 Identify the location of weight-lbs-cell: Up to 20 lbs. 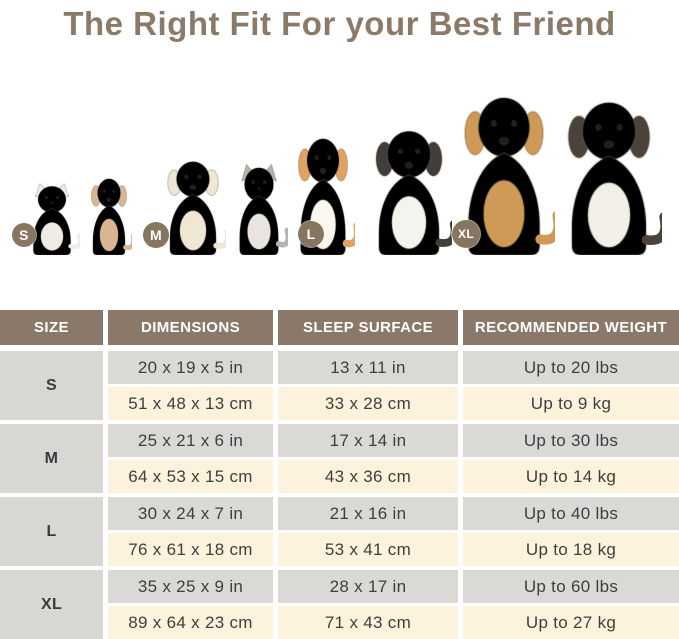
(571, 367).